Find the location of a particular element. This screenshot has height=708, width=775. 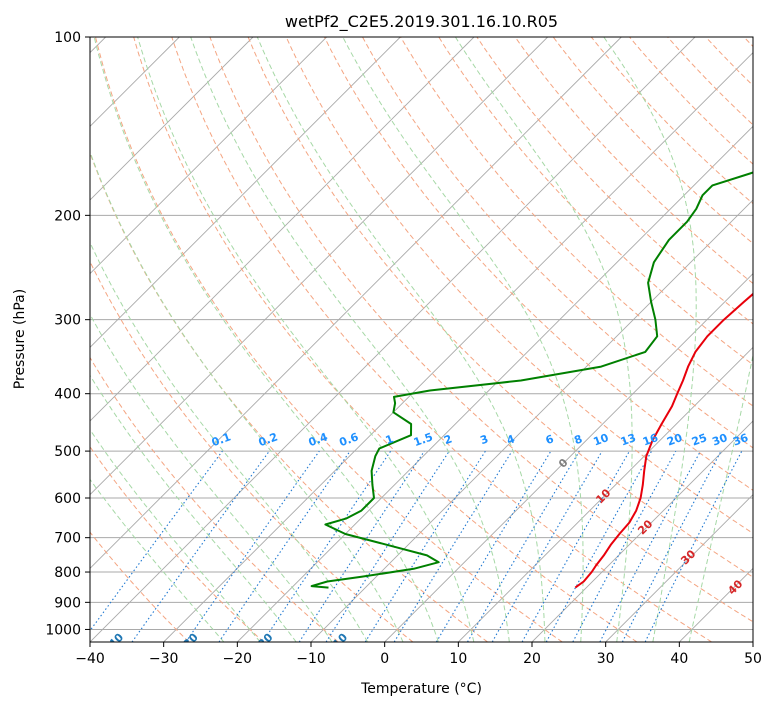

y-tick-label: 600 is located at coordinates (67, 499).